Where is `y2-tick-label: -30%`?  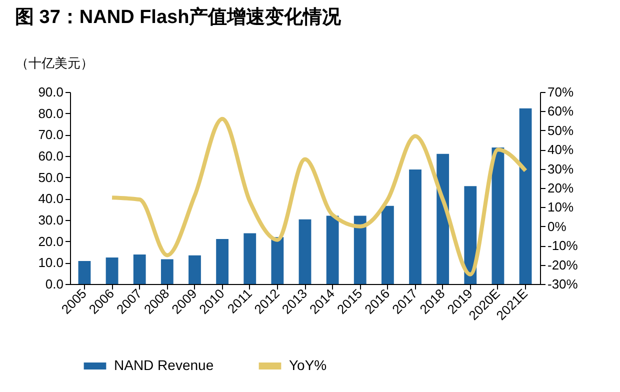 y2-tick-label: -30% is located at coordinates (563, 284).